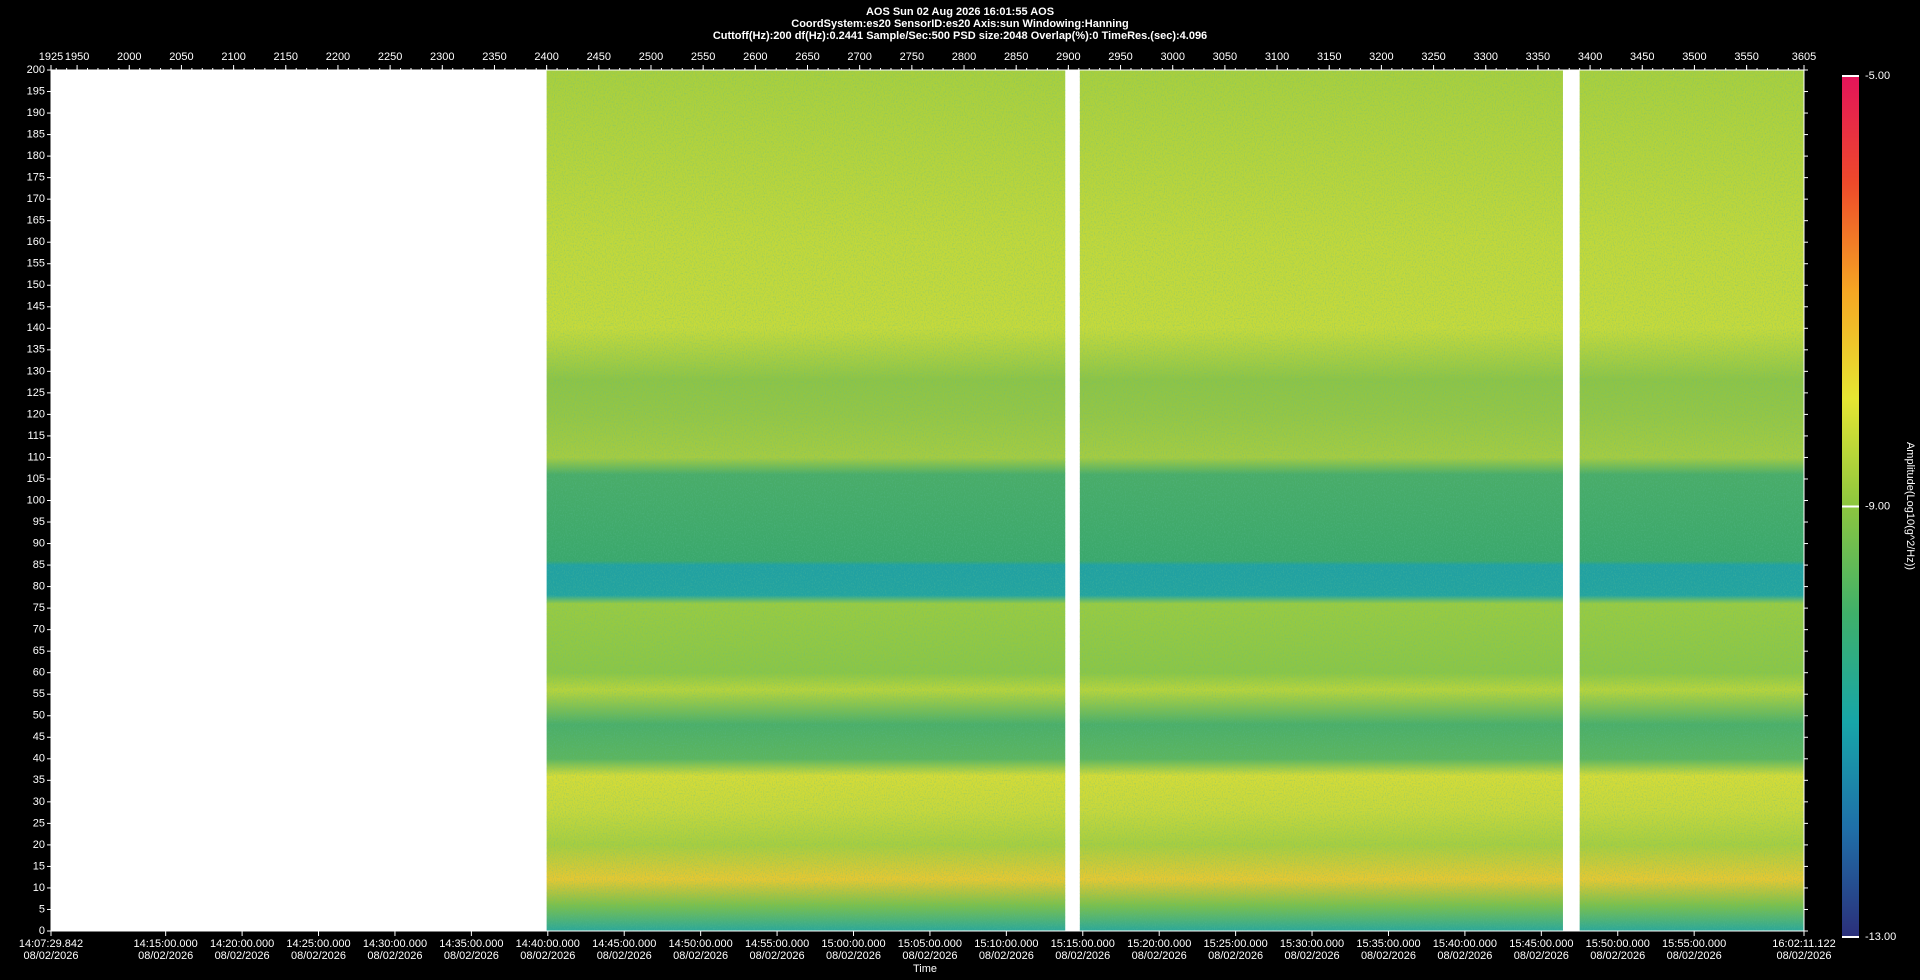 Image resolution: width=1920 pixels, height=980 pixels. I want to click on y-tick-label: 150, so click(36, 285).